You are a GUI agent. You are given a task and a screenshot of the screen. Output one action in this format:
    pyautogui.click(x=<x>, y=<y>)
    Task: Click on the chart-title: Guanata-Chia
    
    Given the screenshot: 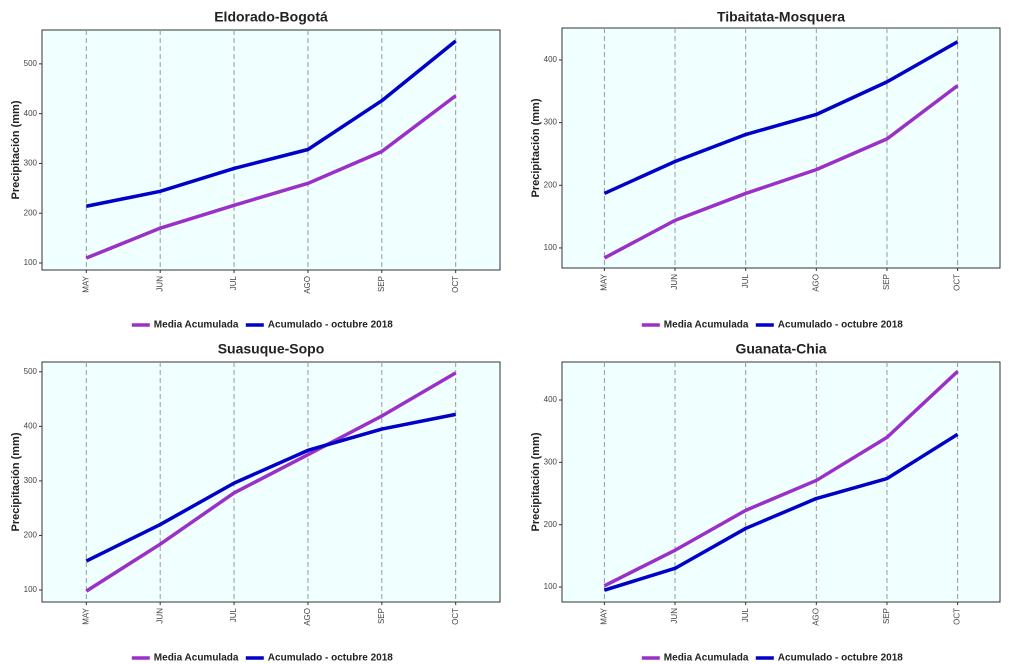 What is the action you would take?
    pyautogui.click(x=780, y=349)
    